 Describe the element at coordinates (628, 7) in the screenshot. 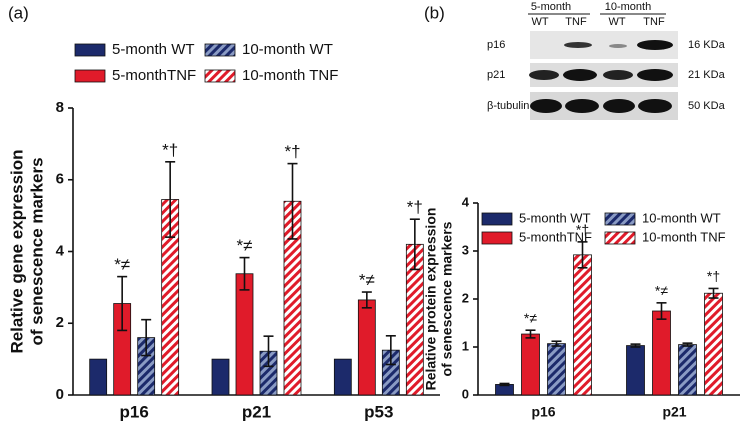

I see `blot-group: 10-month` at that location.